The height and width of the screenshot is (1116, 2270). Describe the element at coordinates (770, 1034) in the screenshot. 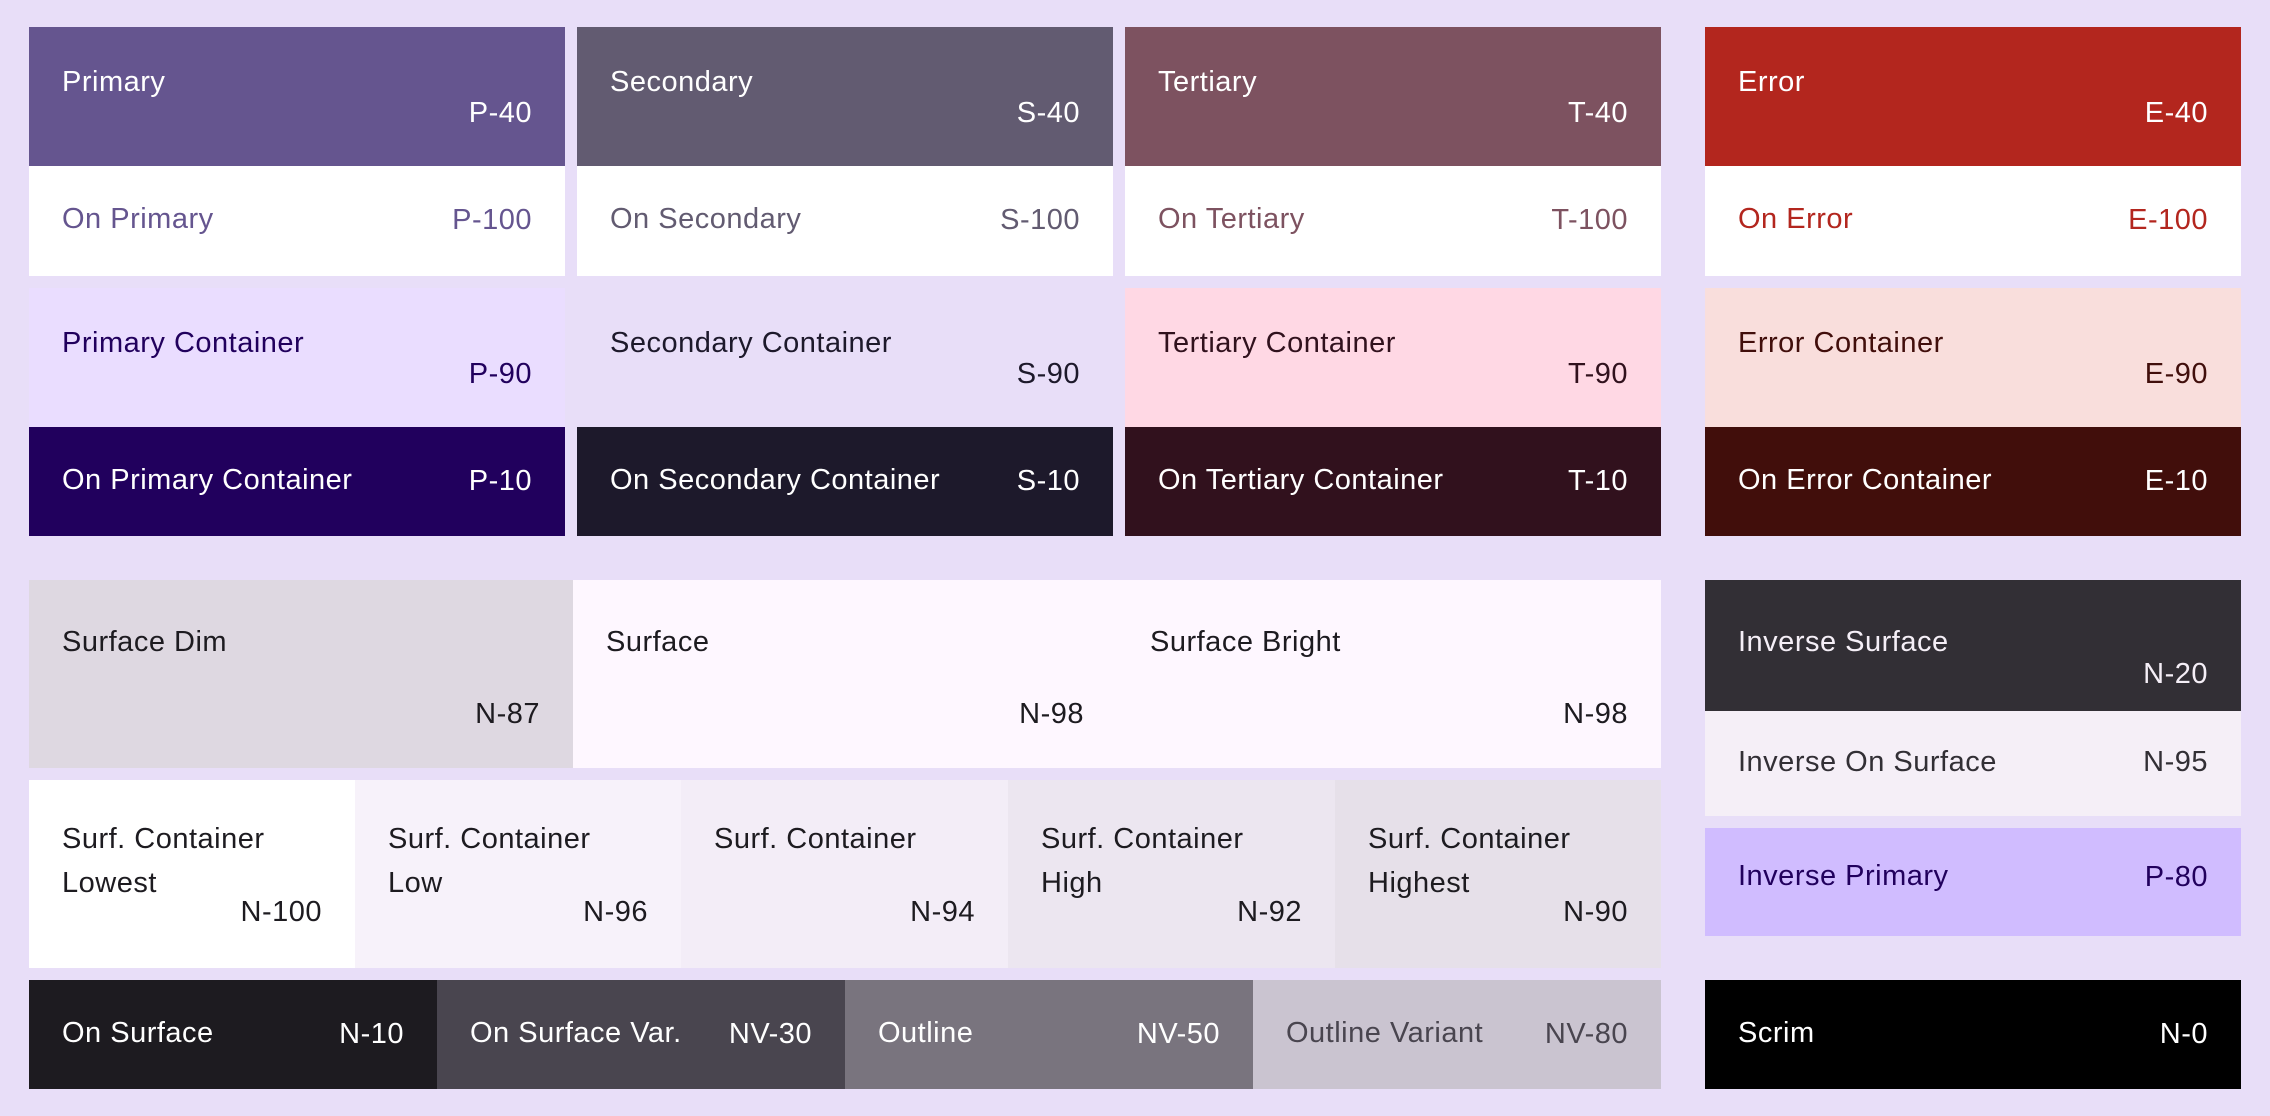

I see `swatch-tone: NV-30` at that location.